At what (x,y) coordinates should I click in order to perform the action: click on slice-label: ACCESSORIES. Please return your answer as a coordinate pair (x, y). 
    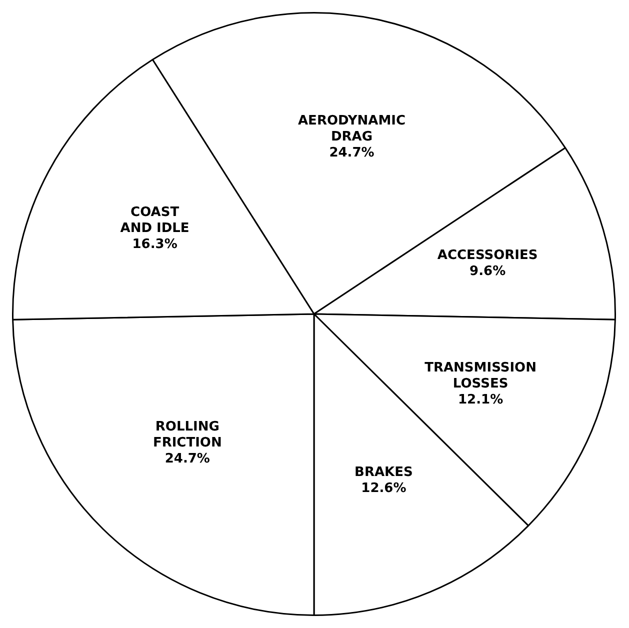
    Looking at the image, I should click on (487, 255).